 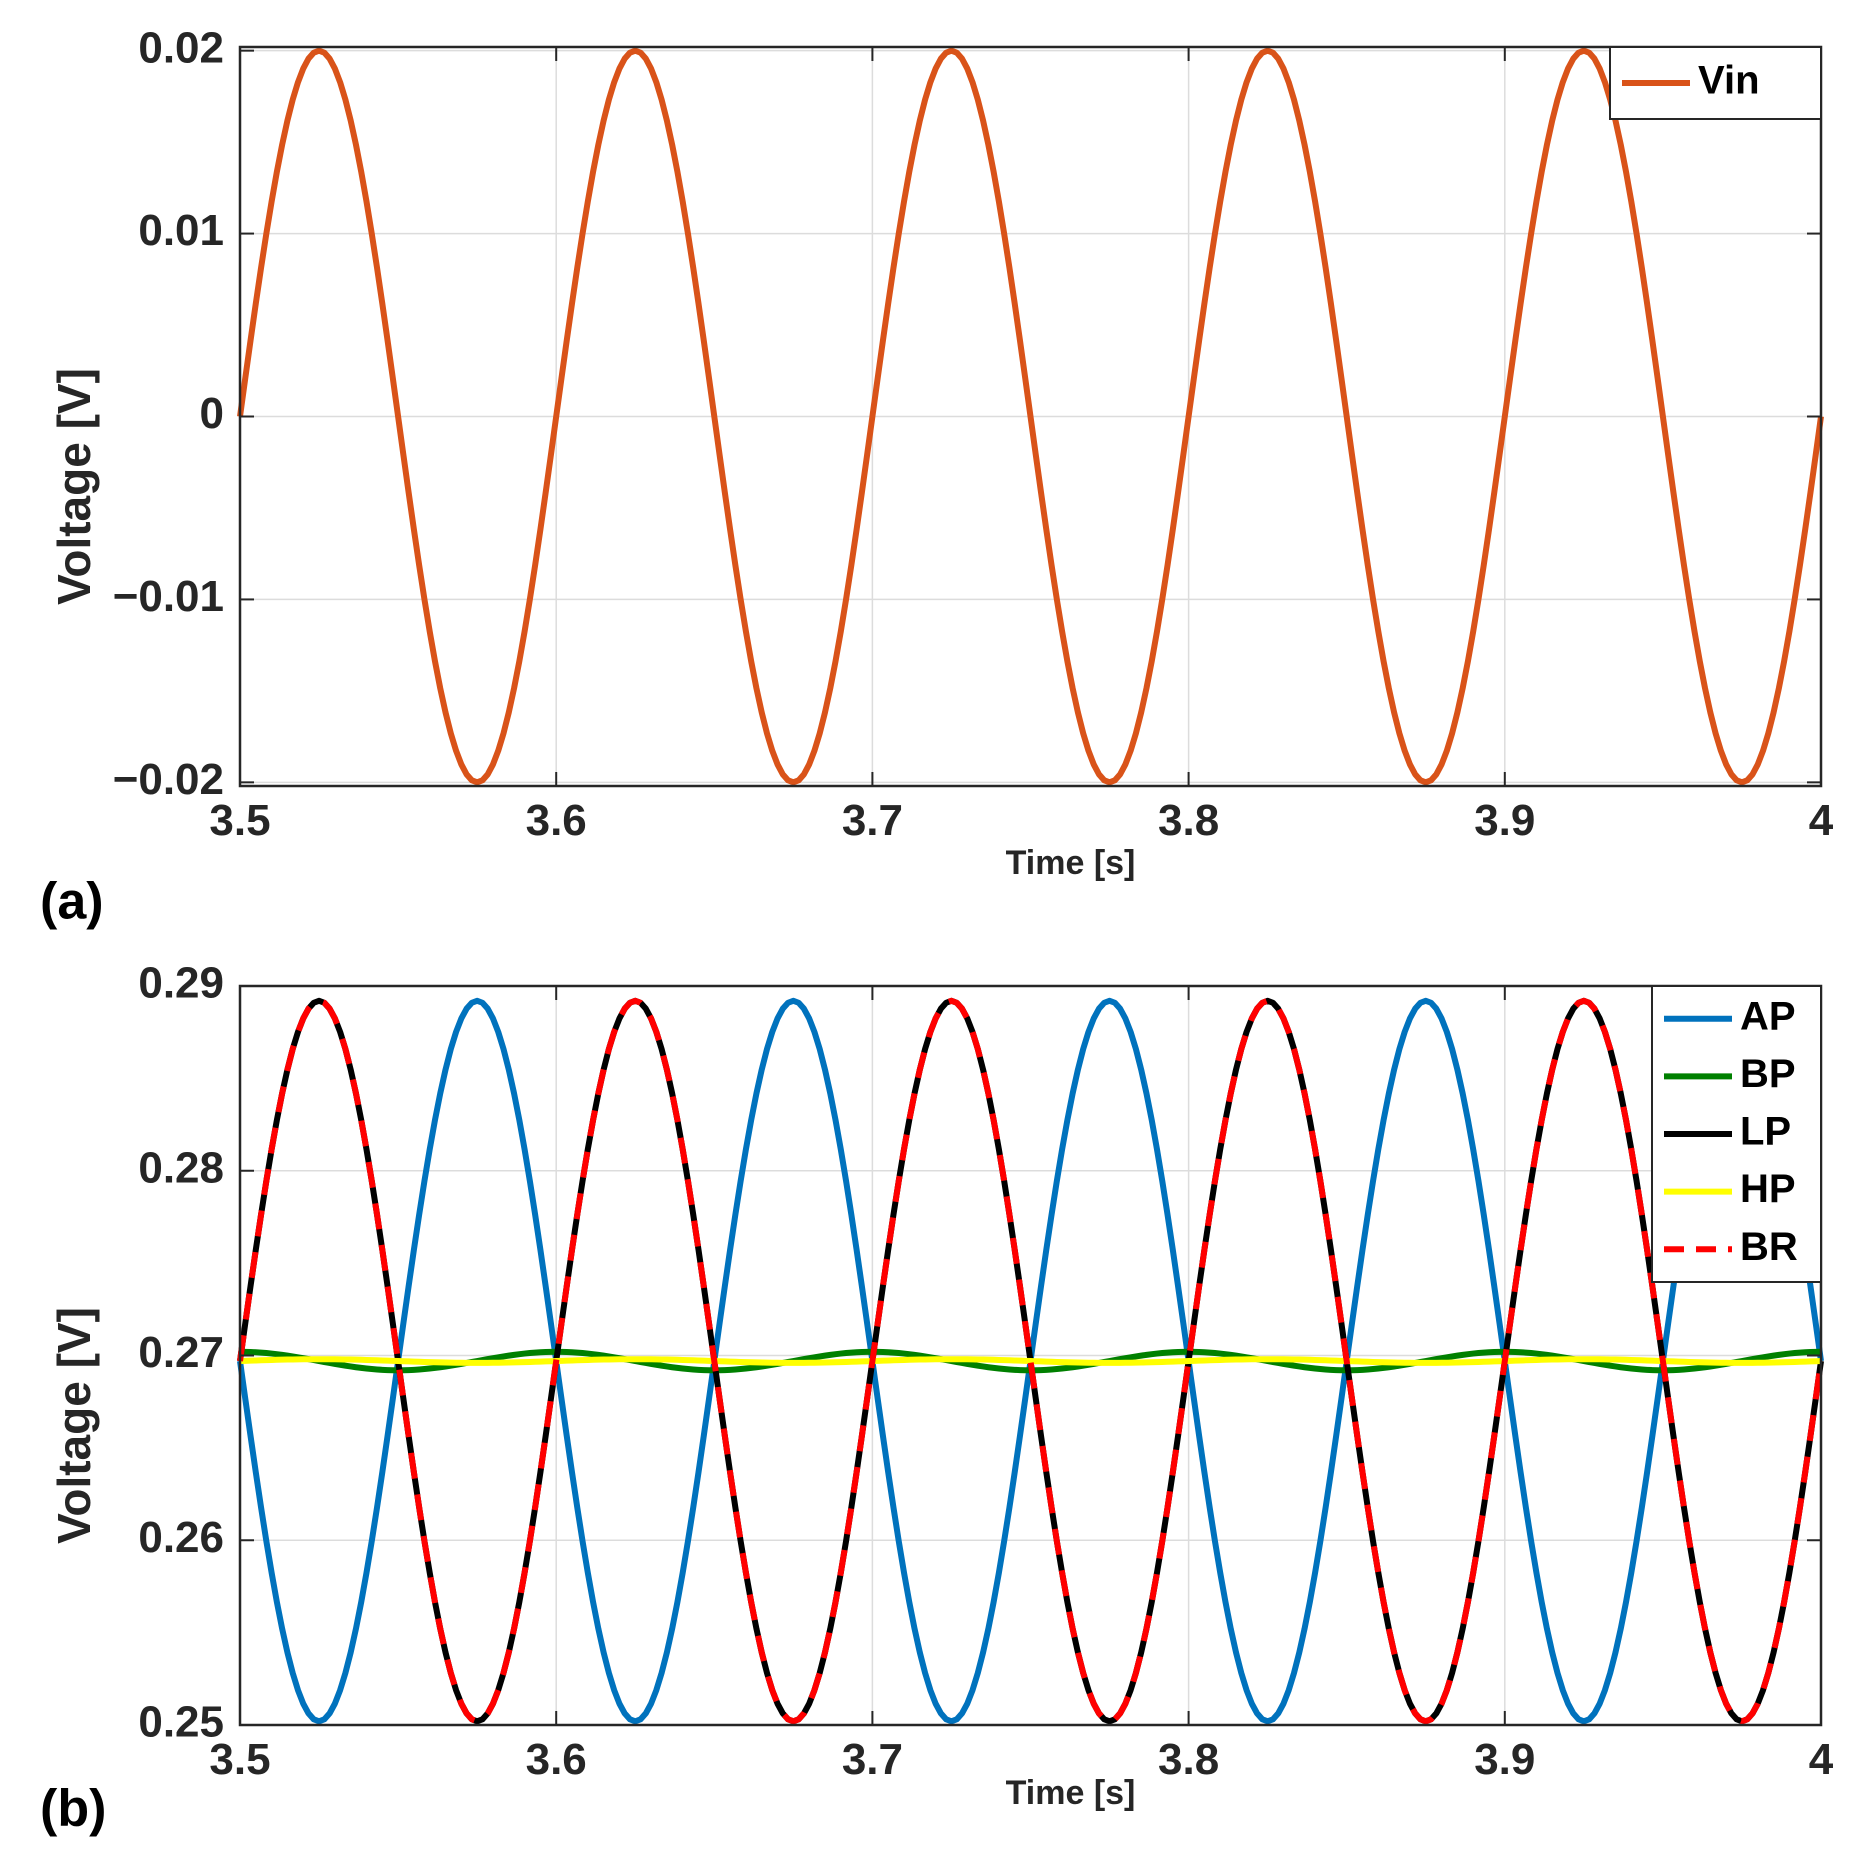 I want to click on y-tick-label: 0.29, so click(x=181, y=983).